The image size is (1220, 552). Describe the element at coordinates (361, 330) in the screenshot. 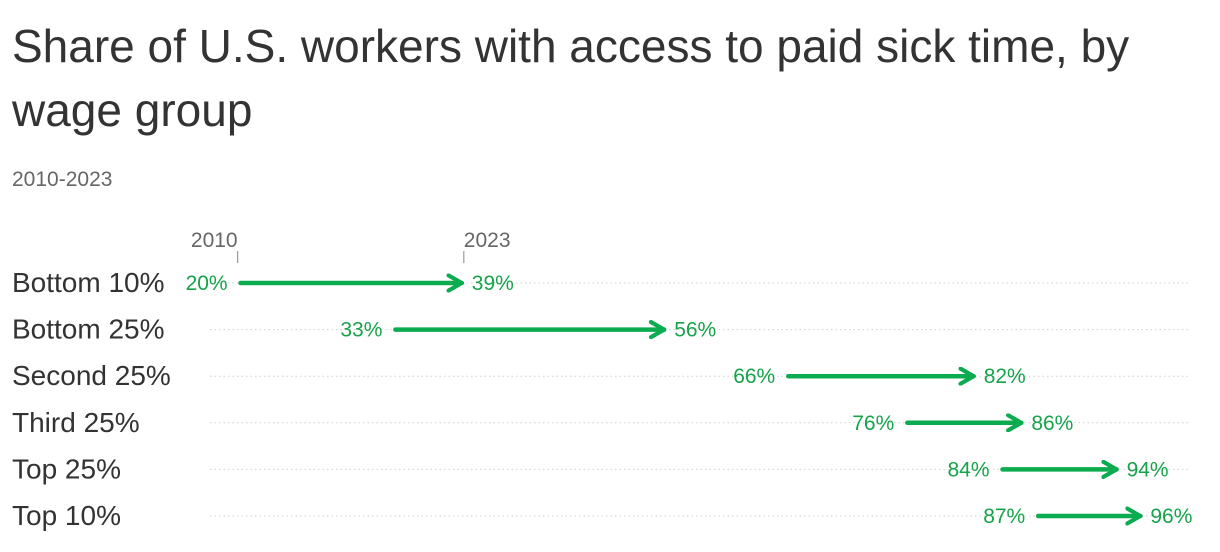

I see `start-value-label: 33%` at that location.